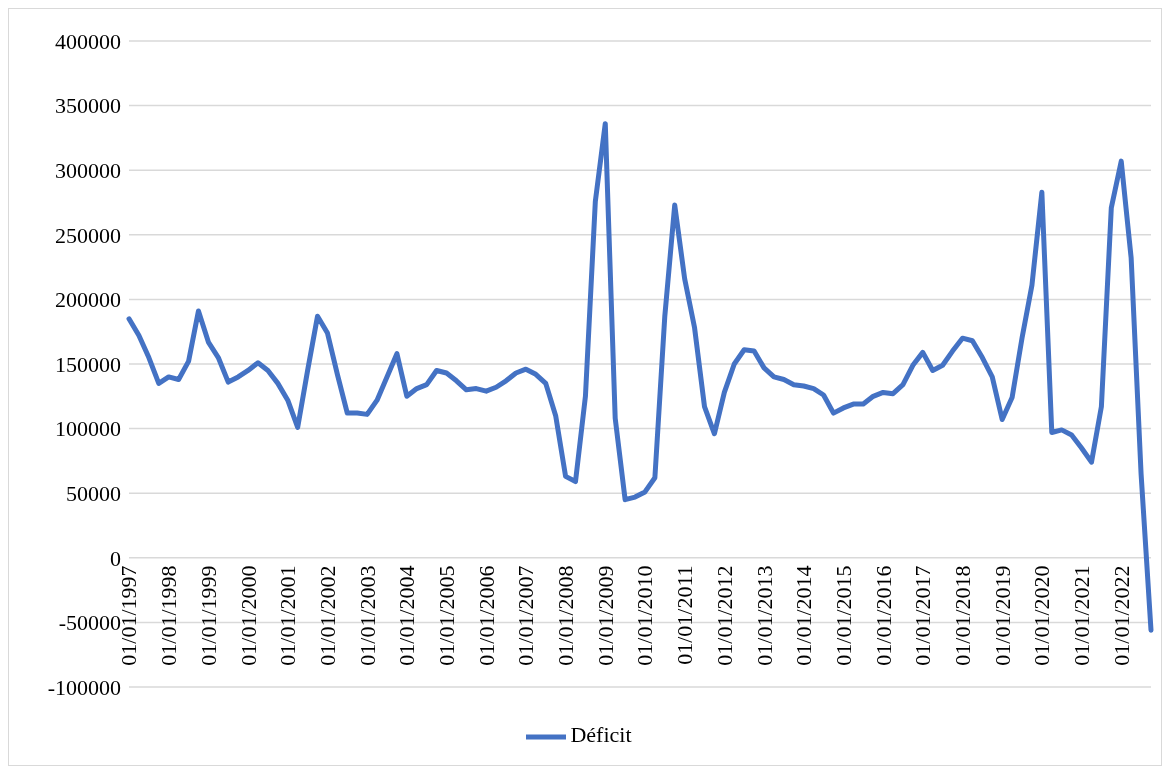  Describe the element at coordinates (724, 615) in the screenshot. I see `x-tick-label: 01/01/2012` at that location.